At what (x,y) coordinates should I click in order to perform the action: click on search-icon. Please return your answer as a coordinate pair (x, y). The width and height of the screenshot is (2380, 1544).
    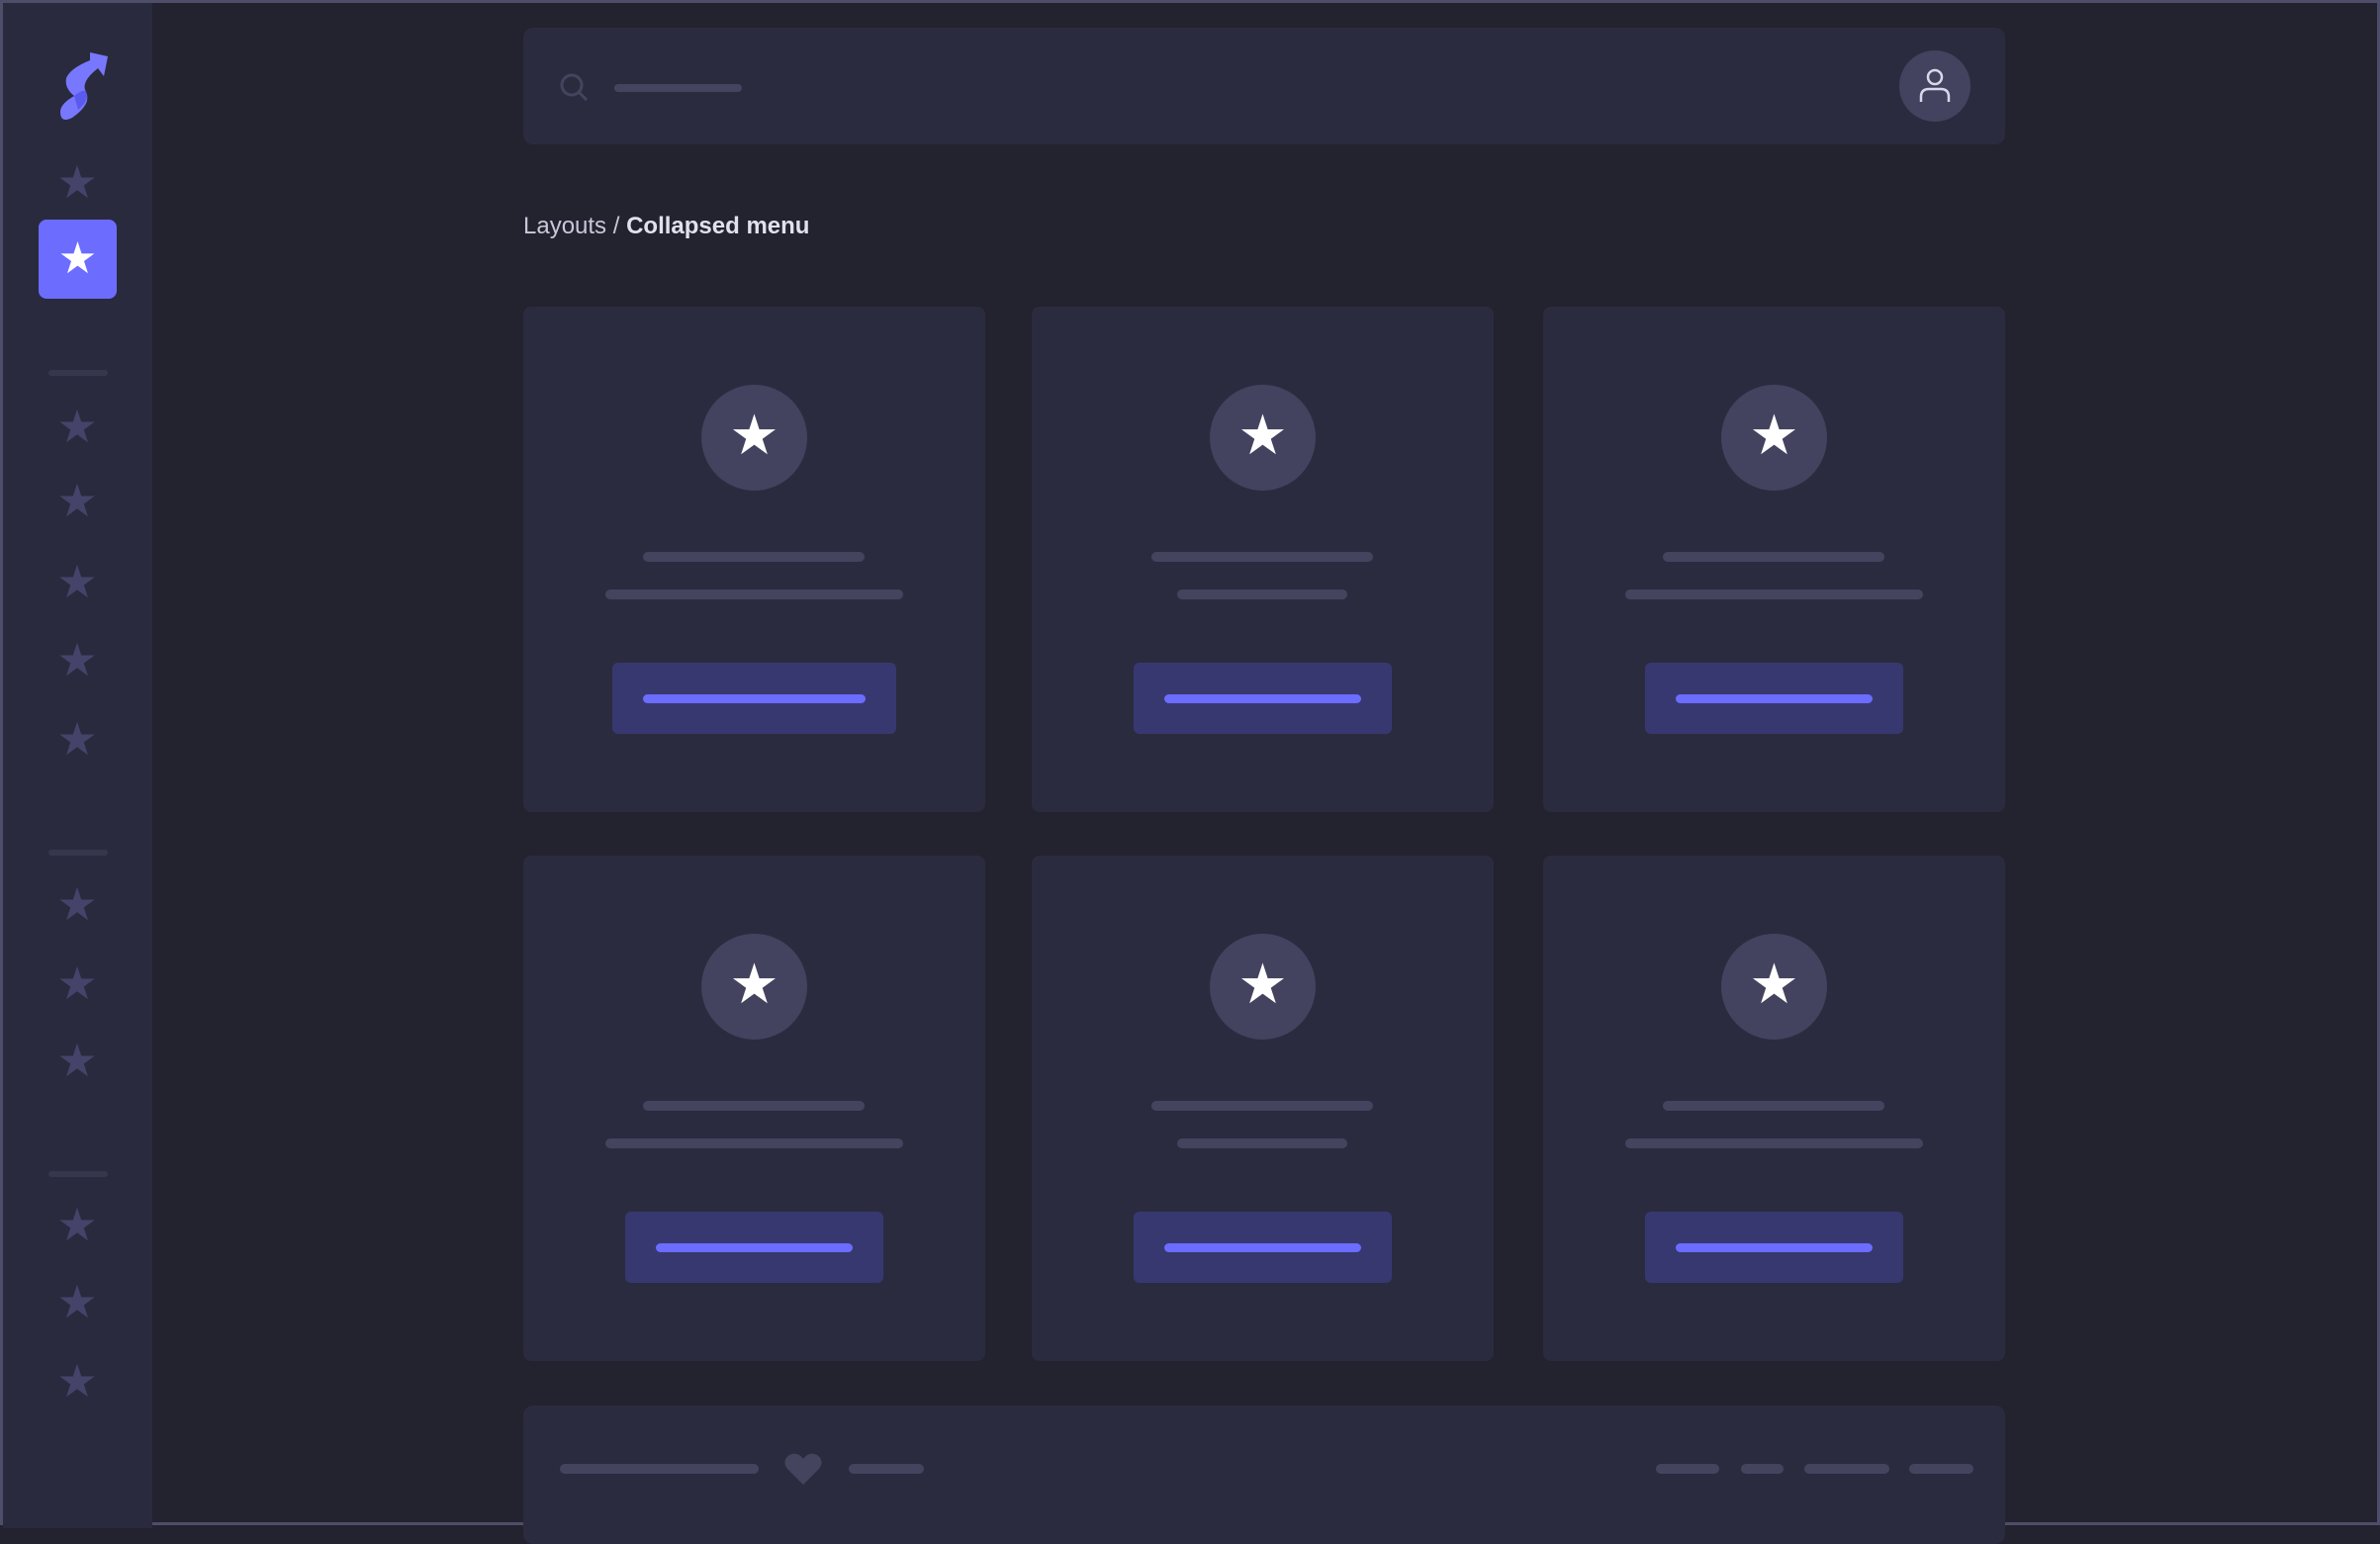
    Looking at the image, I should click on (575, 88).